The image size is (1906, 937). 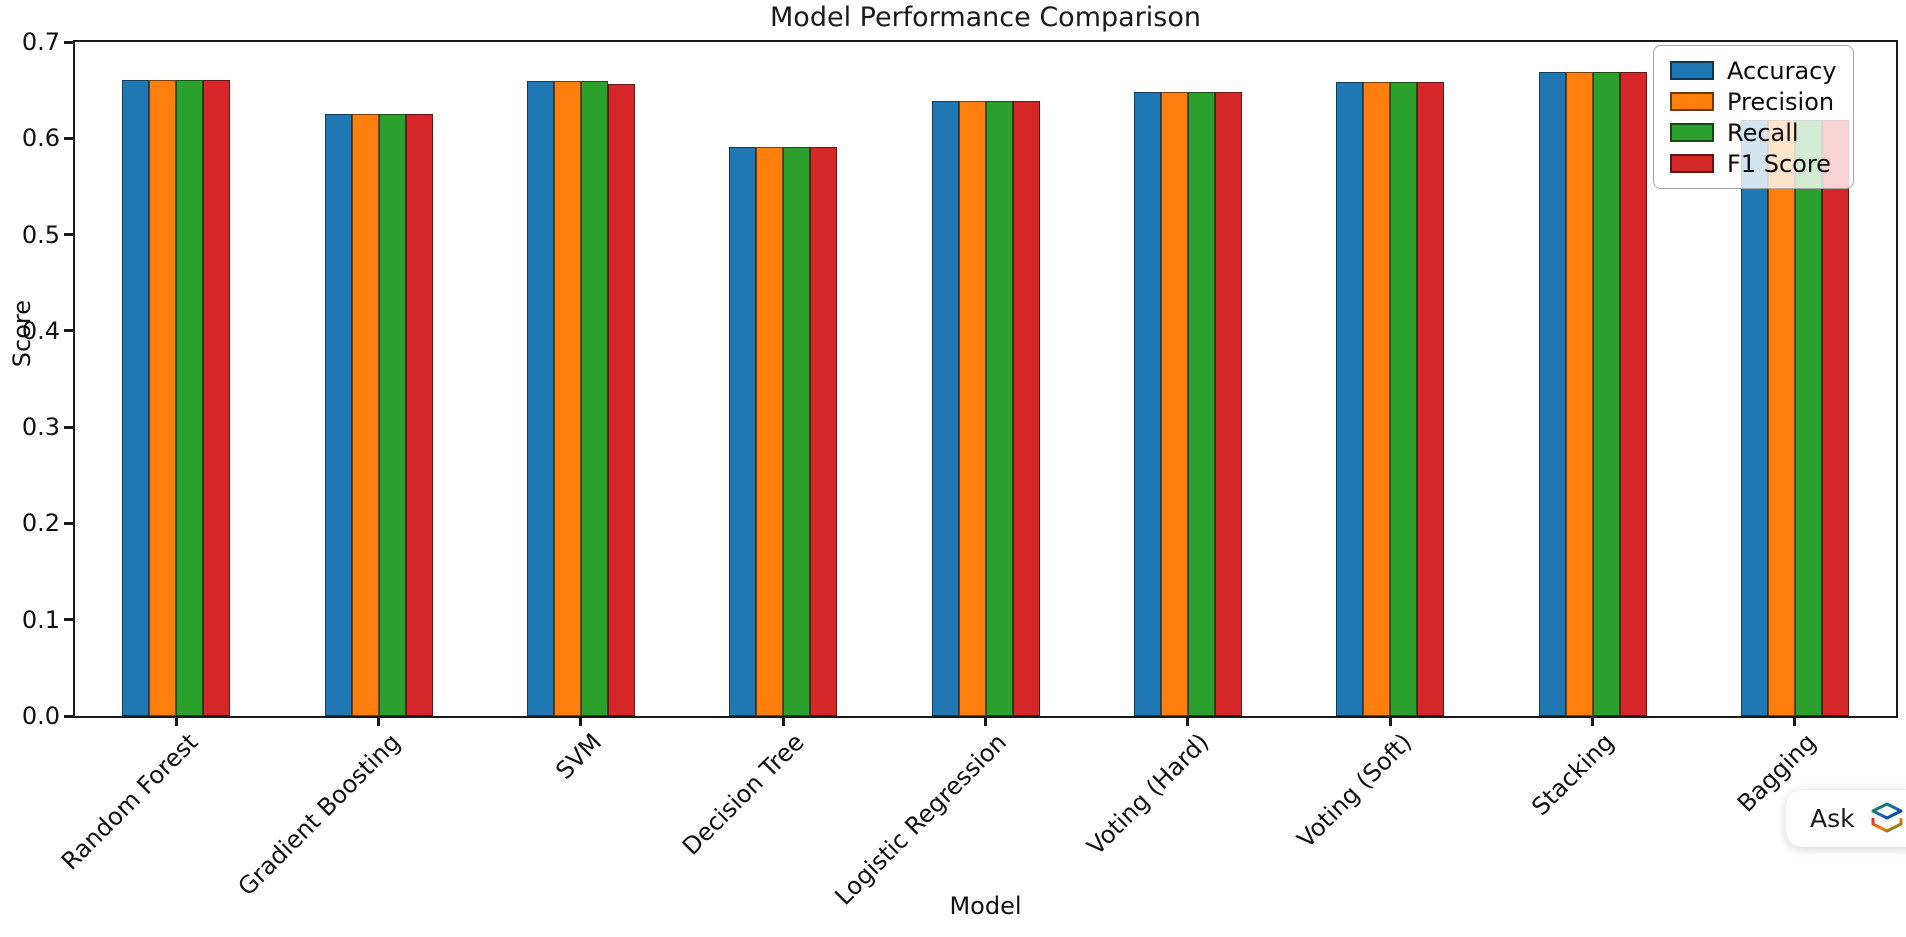 What do you see at coordinates (1404, 399) in the screenshot?
I see `bar-recall-voting-soft` at bounding box center [1404, 399].